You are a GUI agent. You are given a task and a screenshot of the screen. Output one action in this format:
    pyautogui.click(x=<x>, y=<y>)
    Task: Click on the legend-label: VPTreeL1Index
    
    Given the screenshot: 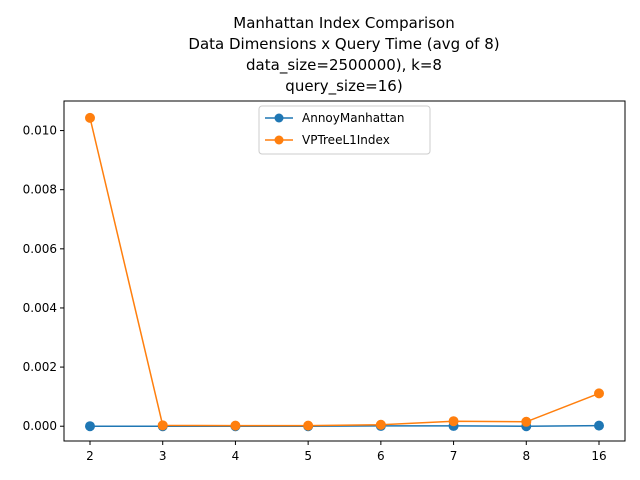 What is the action you would take?
    pyautogui.click(x=346, y=140)
    